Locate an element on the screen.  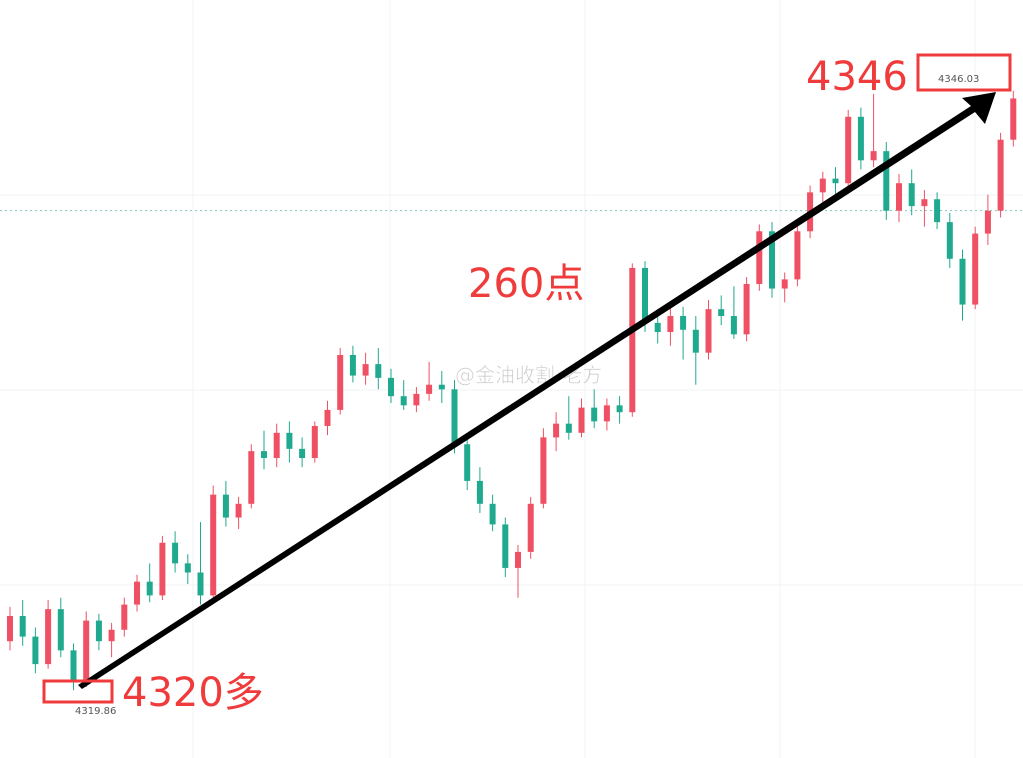
low-box is located at coordinates (78, 691).